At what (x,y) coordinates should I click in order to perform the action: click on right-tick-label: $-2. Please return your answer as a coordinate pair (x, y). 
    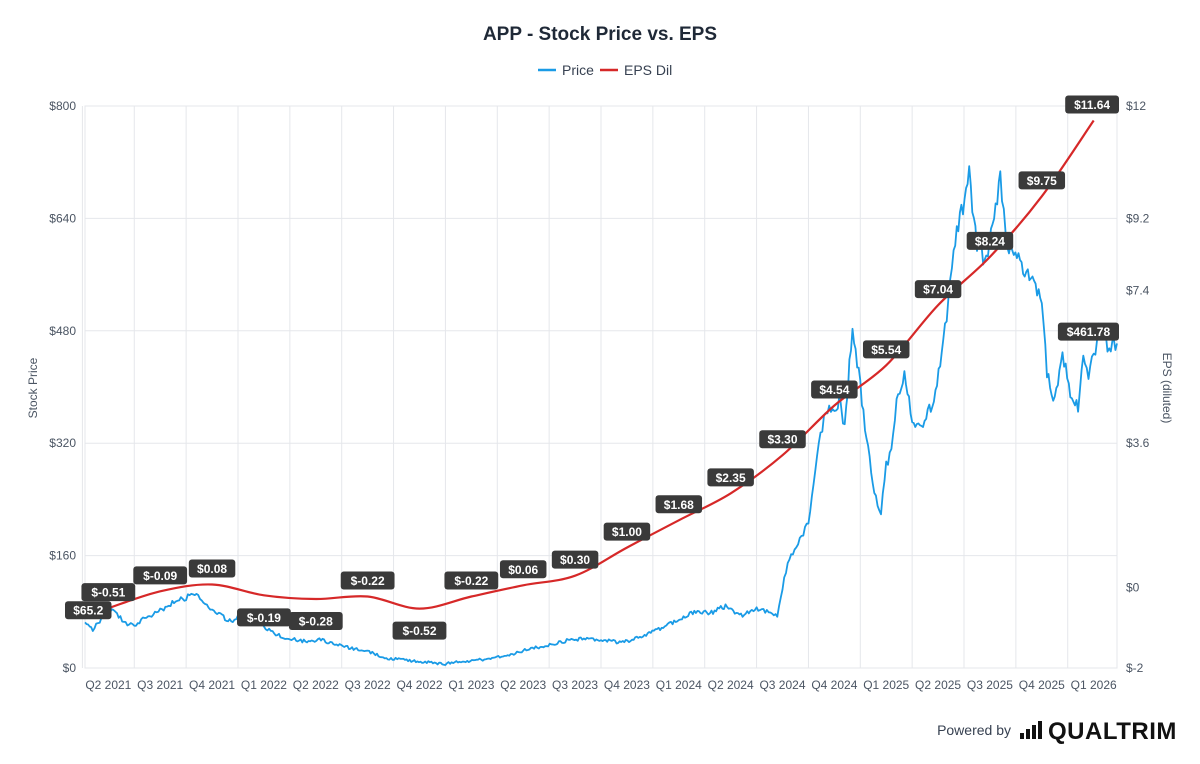
    Looking at the image, I should click on (1135, 668).